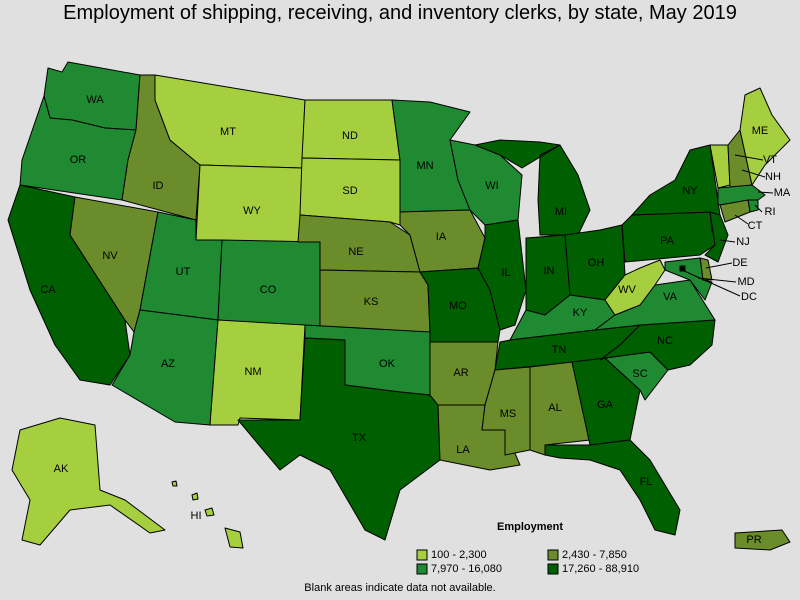 The height and width of the screenshot is (600, 800). I want to click on state-label-ut: UT, so click(183, 272).